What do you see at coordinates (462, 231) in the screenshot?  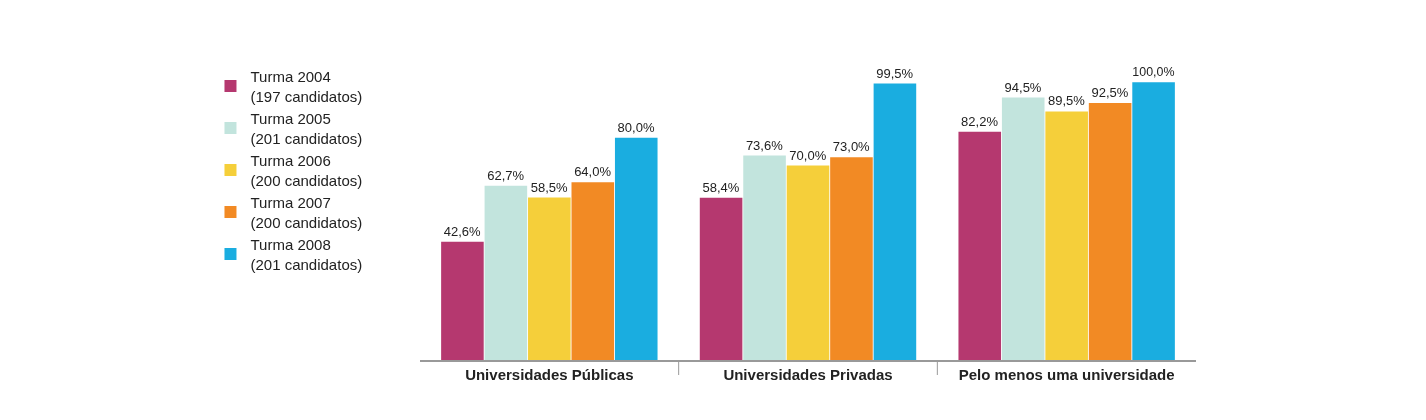 I see `data-label: 42,6%` at bounding box center [462, 231].